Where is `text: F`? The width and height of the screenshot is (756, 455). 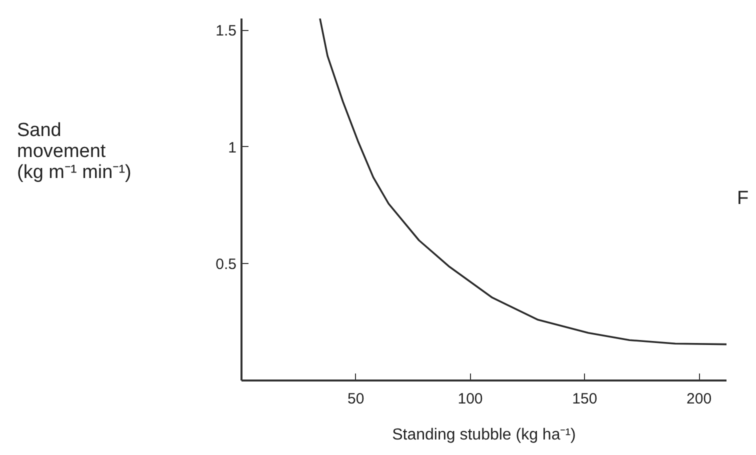
text: F is located at coordinates (743, 199).